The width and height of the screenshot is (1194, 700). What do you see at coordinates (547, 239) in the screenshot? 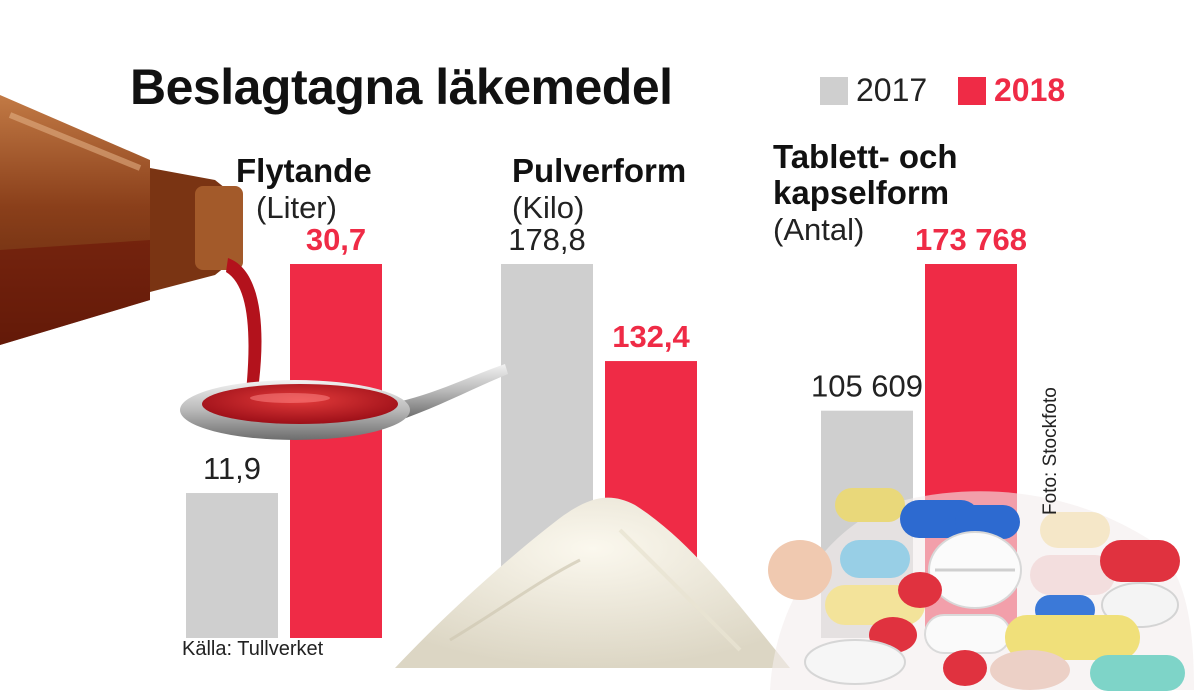
I see `value-label-g1-s0: 178,8` at bounding box center [547, 239].